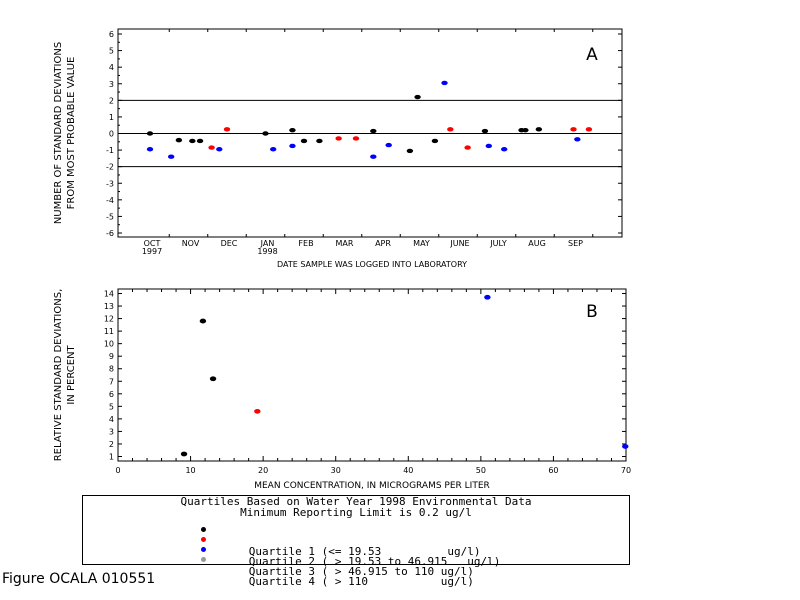  I want to click on chart-a-ylabel-line1: NUMBER OF STANDARD DEVIATIONS, so click(58, 133).